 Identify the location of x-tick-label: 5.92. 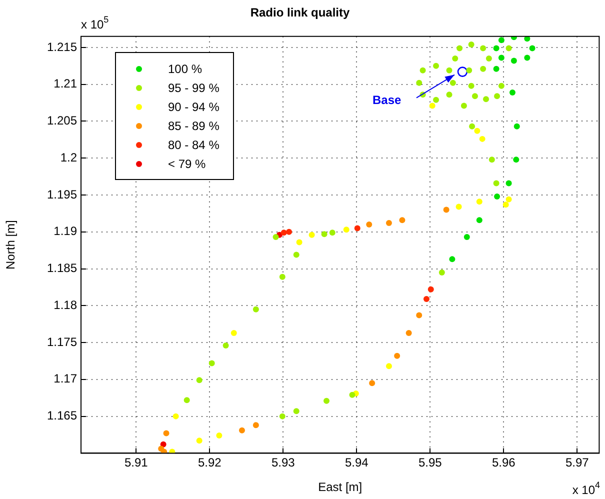
(210, 463).